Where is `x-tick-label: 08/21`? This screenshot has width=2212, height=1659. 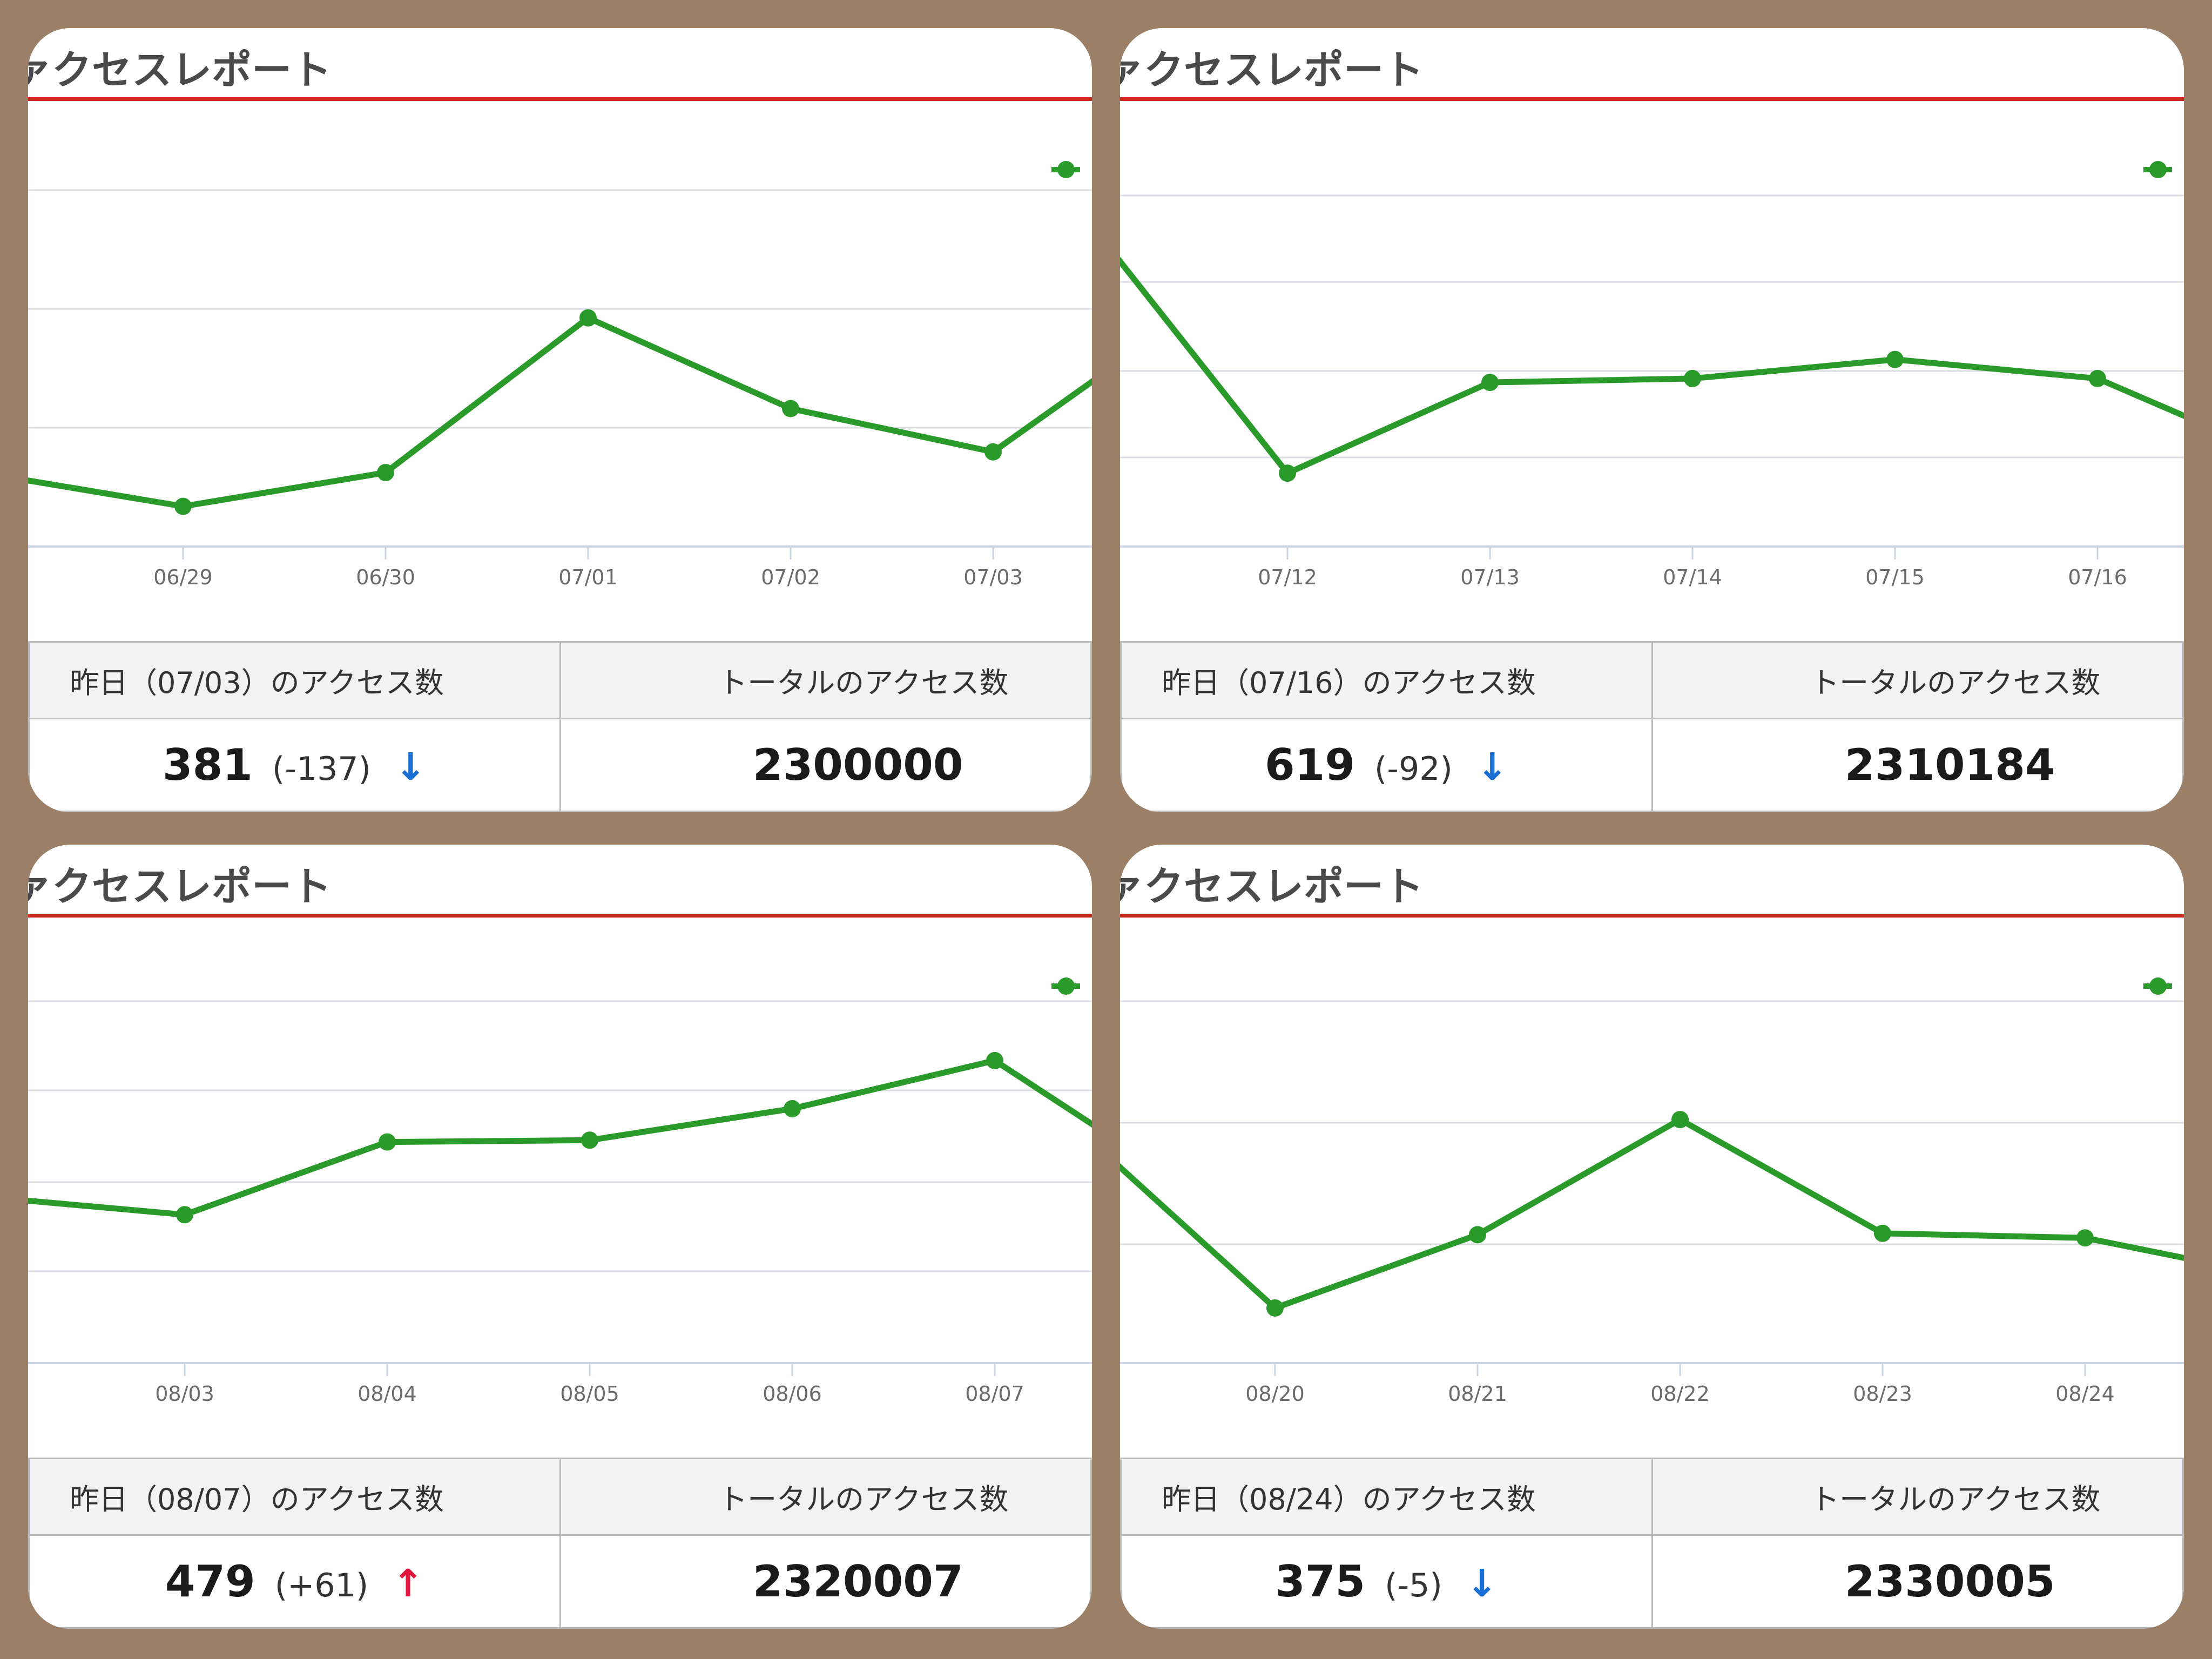
x-tick-label: 08/21 is located at coordinates (1477, 1394).